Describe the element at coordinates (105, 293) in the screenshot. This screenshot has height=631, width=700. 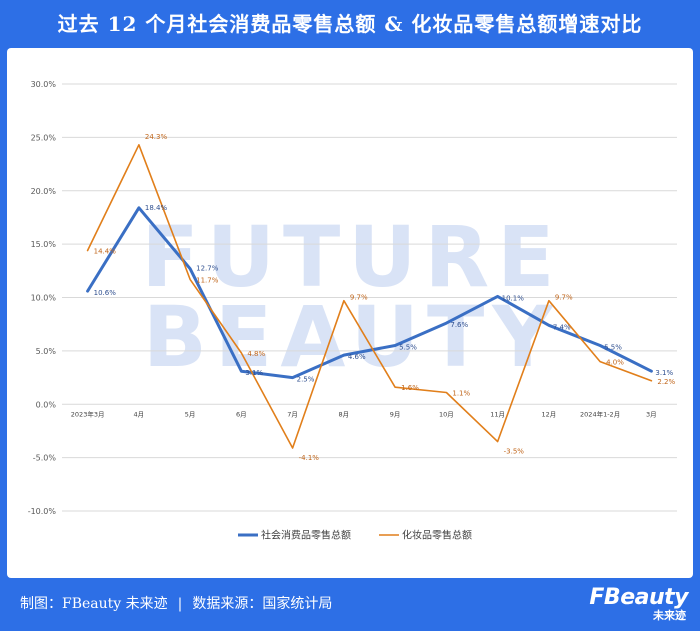
I see `data-label-retail: 10.6%` at that location.